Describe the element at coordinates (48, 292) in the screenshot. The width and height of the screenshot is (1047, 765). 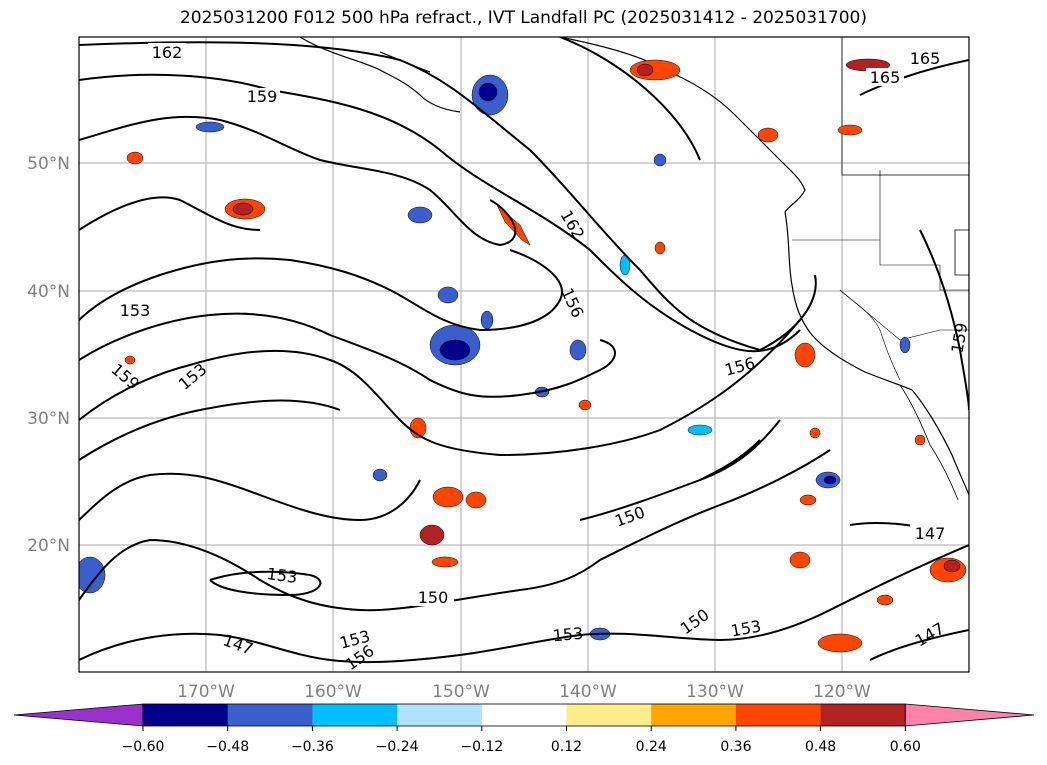
I see `lat-label: 40°N` at that location.